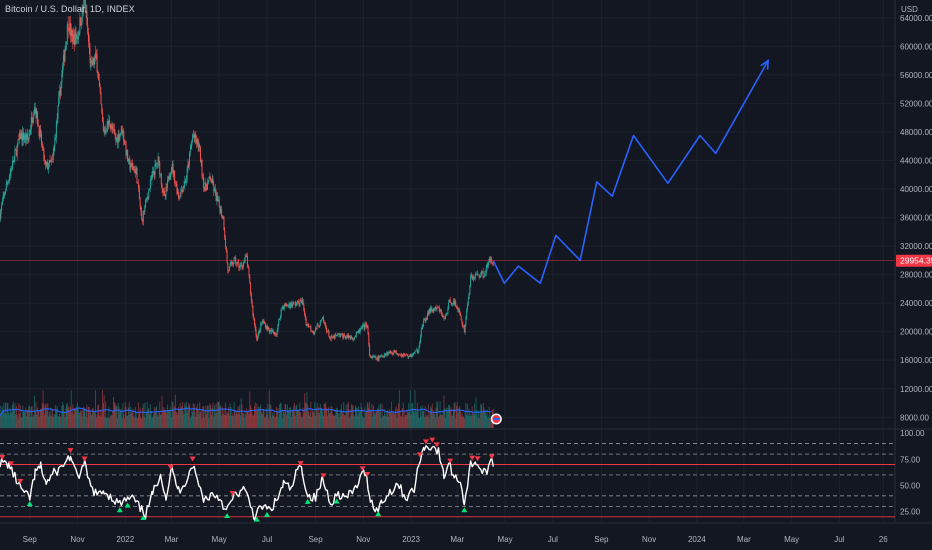 The width and height of the screenshot is (932, 550). I want to click on price-tick-label-11: 20000.00, so click(916, 332).